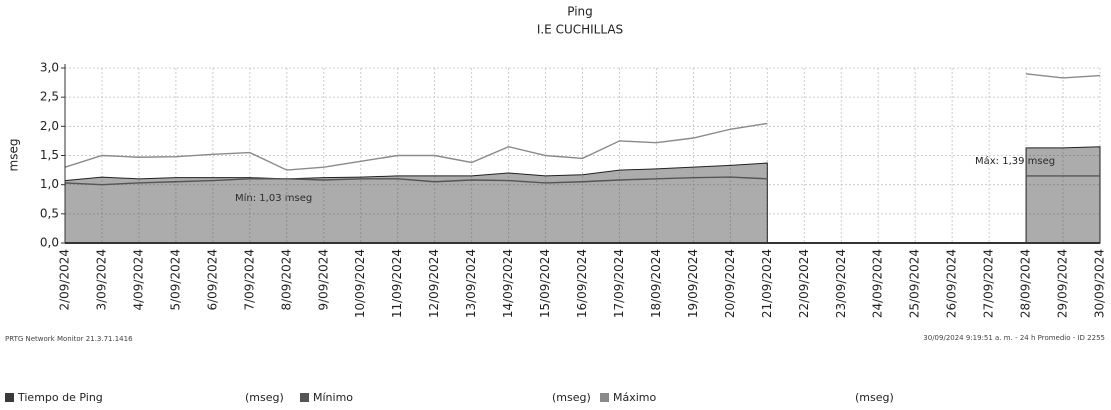 Image resolution: width=1111 pixels, height=410 pixels. I want to click on annotation: Mín: 1,03 mseg, so click(273, 198).